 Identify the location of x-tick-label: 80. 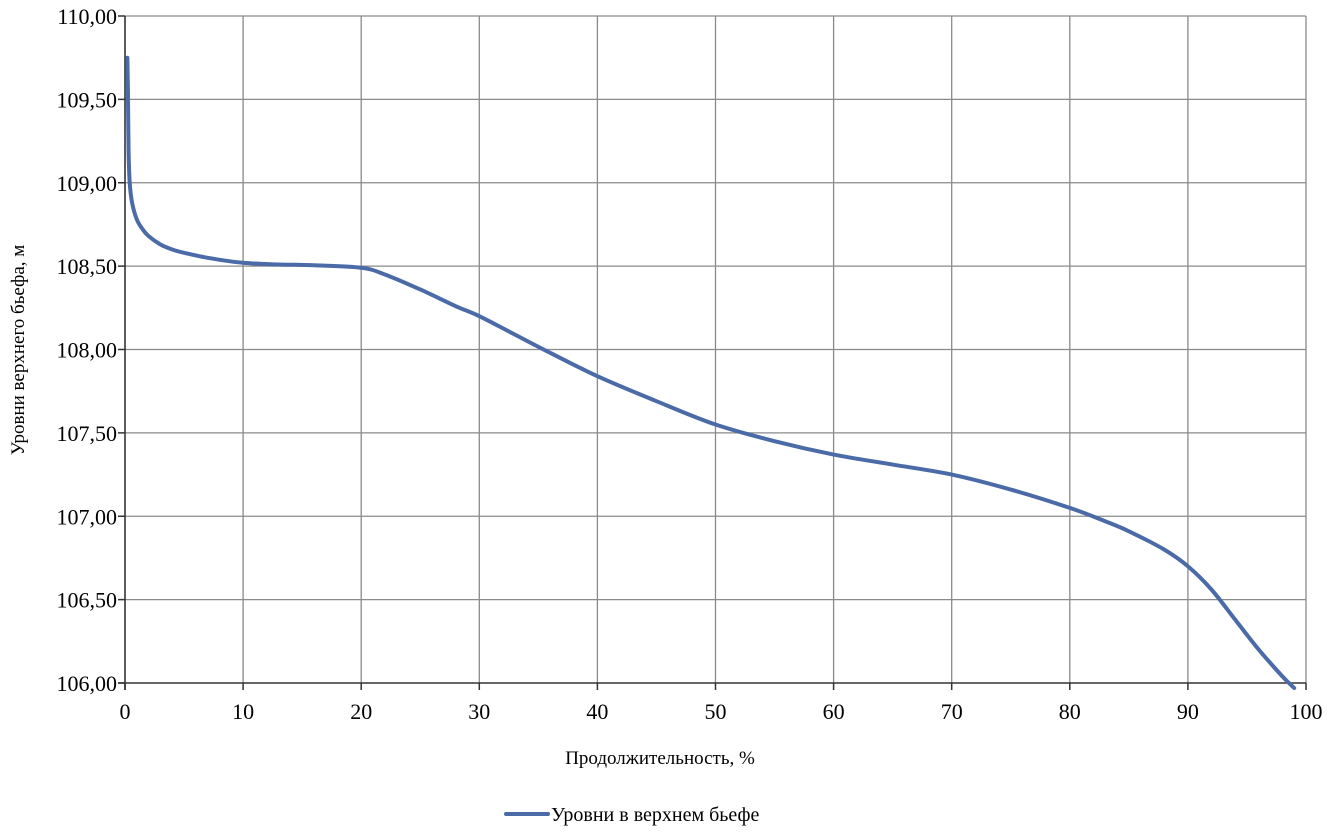
(1070, 711).